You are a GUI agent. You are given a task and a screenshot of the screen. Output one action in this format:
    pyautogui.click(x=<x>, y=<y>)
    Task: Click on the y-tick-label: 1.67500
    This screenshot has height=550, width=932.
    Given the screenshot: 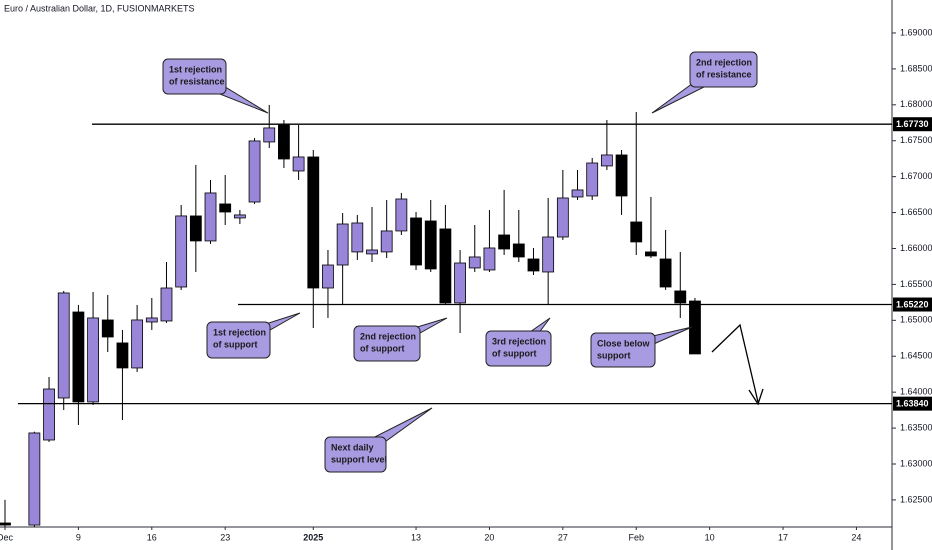 What is the action you would take?
    pyautogui.click(x=916, y=140)
    